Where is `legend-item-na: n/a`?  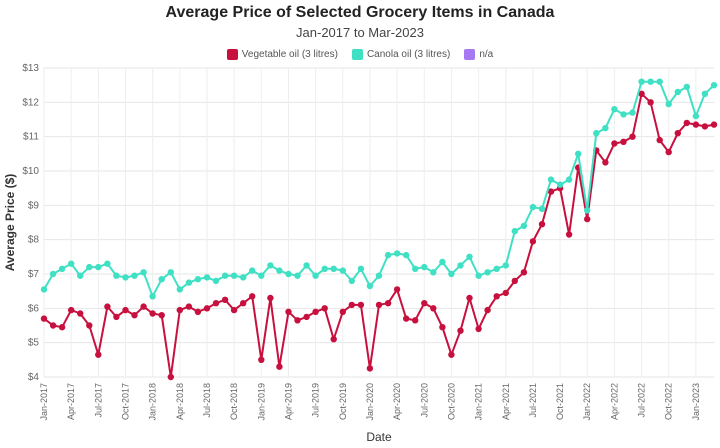
legend-item-na: n/a is located at coordinates (478, 54).